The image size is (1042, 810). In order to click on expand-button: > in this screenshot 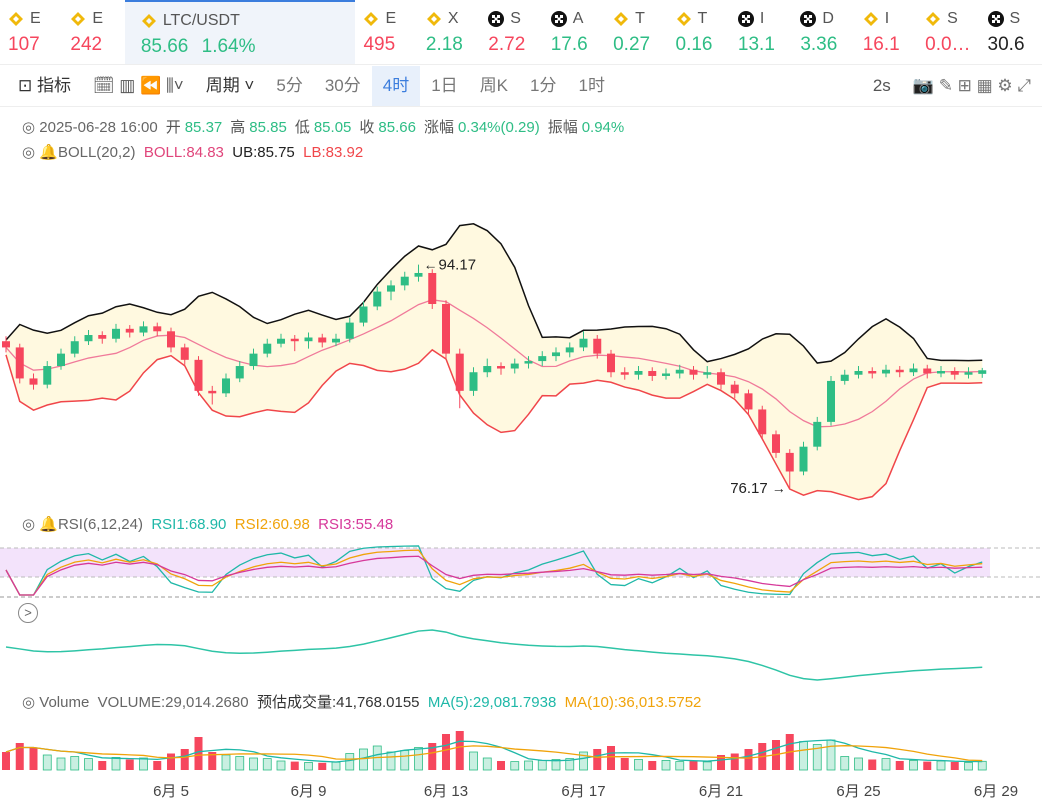, I will do `click(28, 613)`.